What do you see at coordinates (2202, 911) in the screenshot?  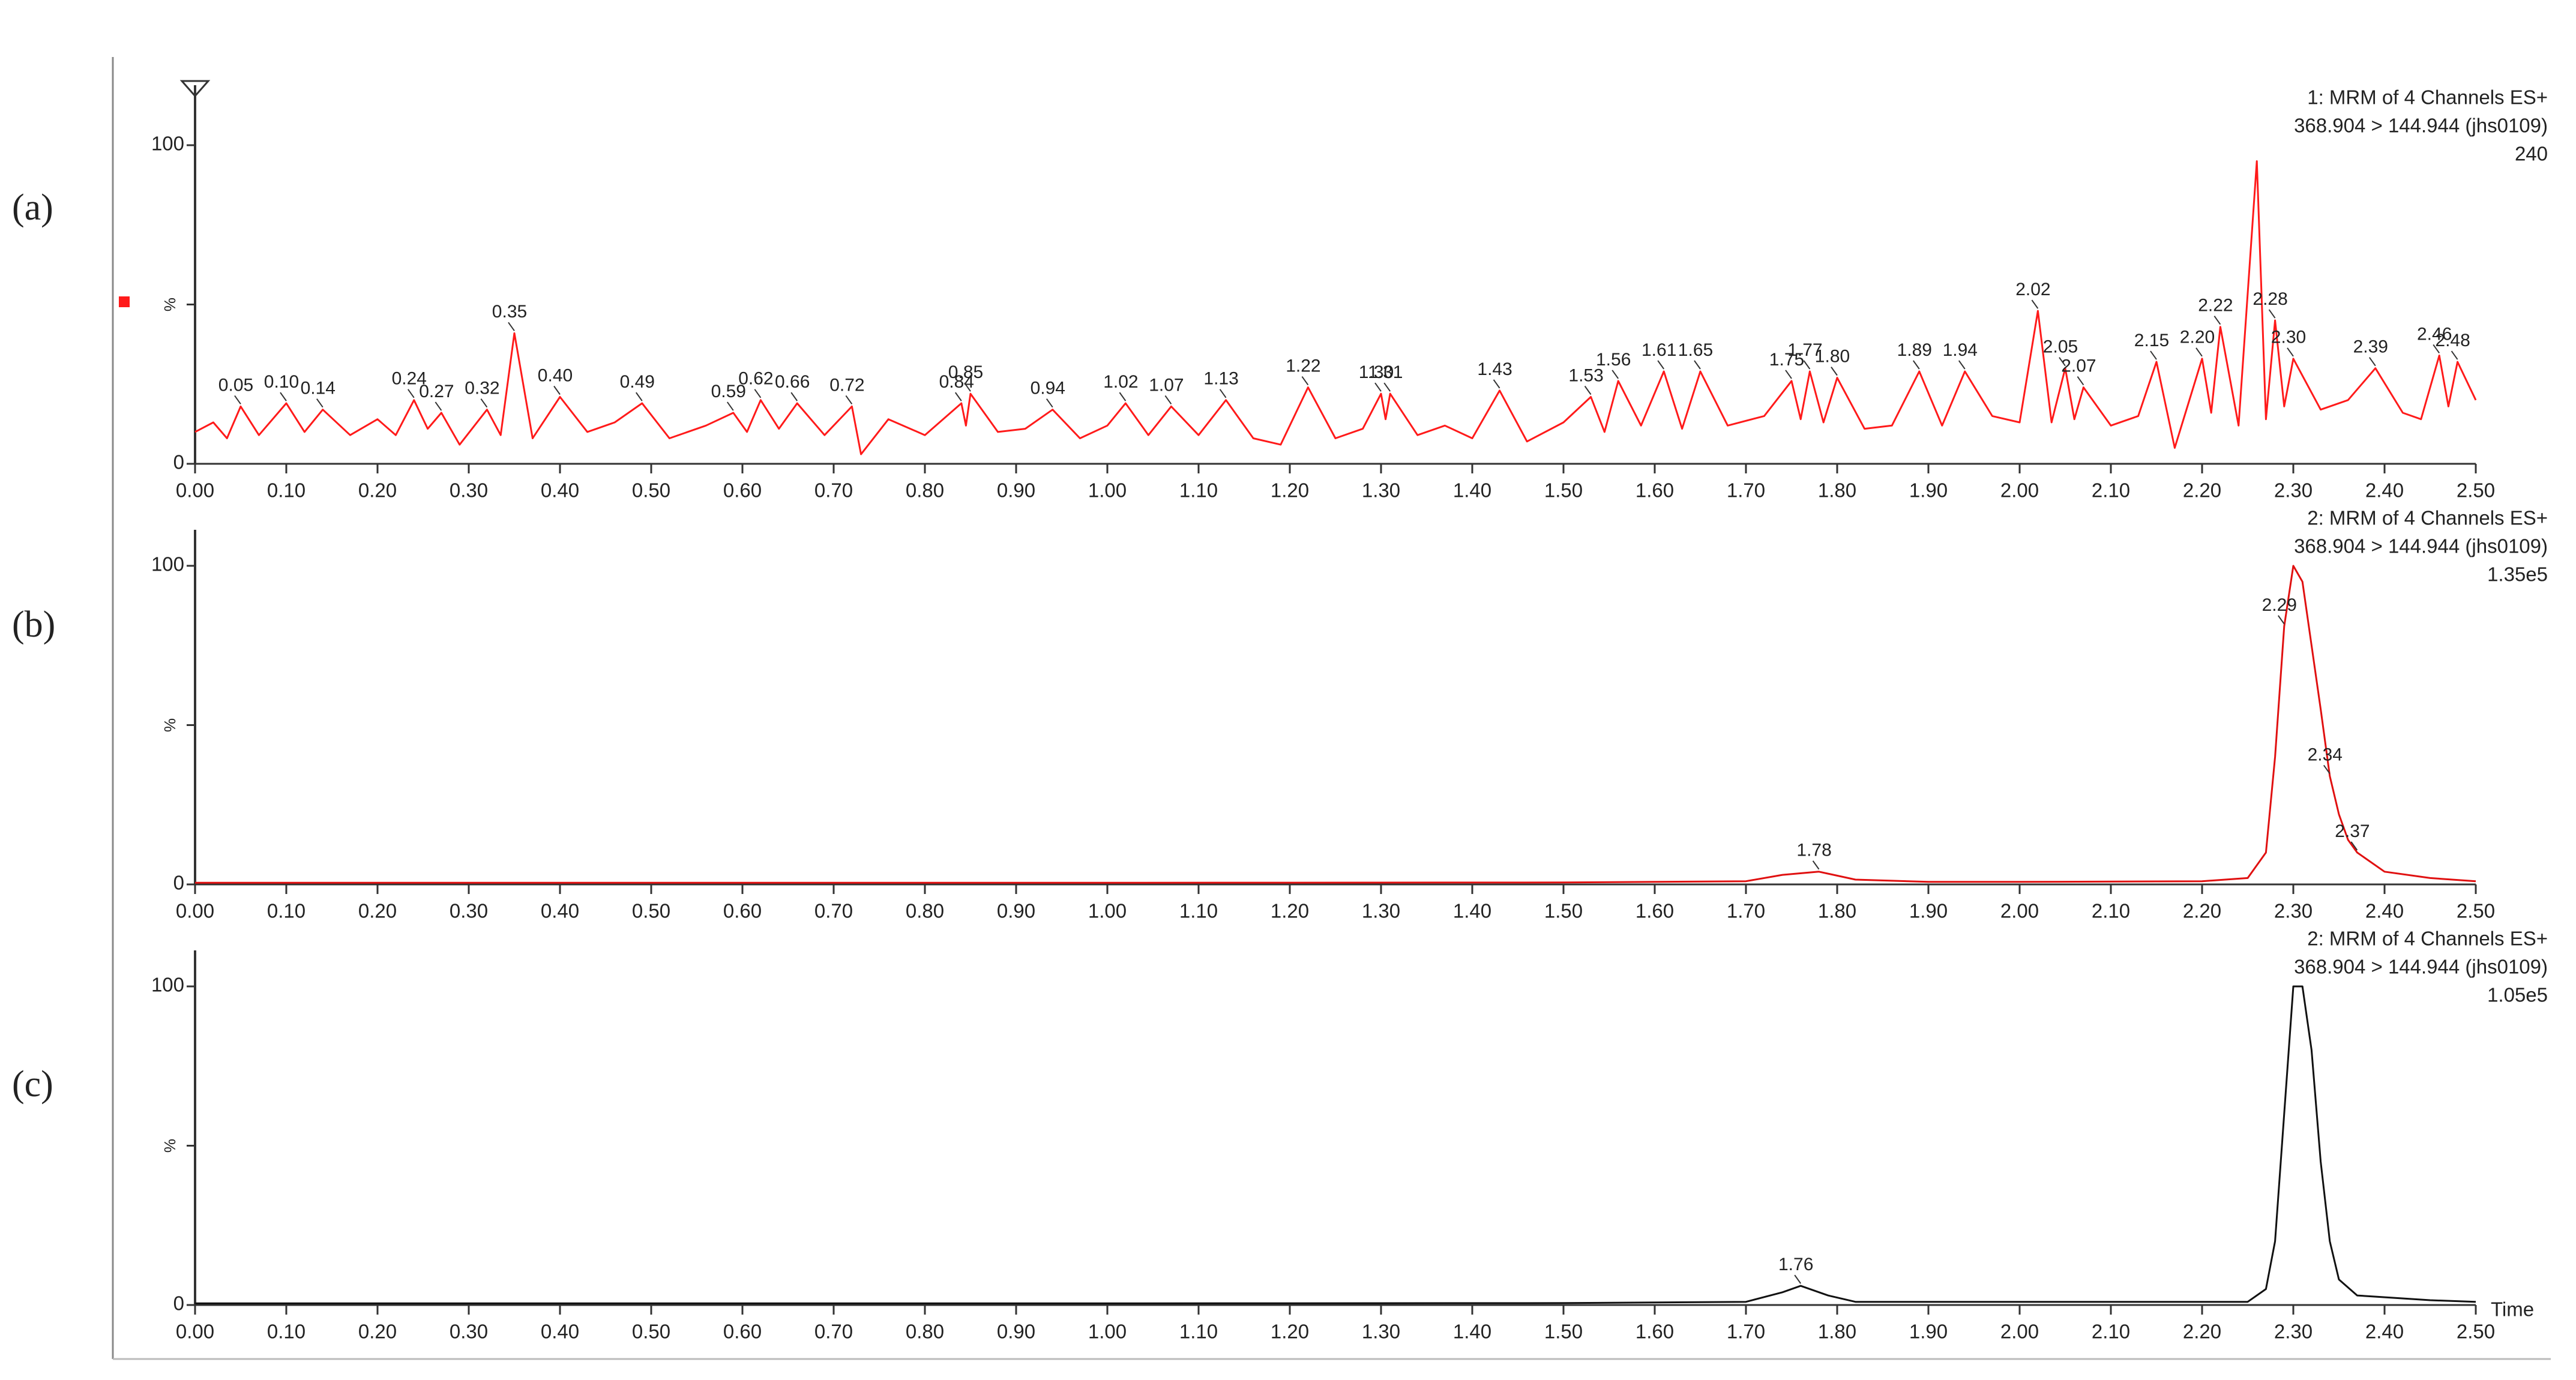 I see `x-tick-label: 2.20` at bounding box center [2202, 911].